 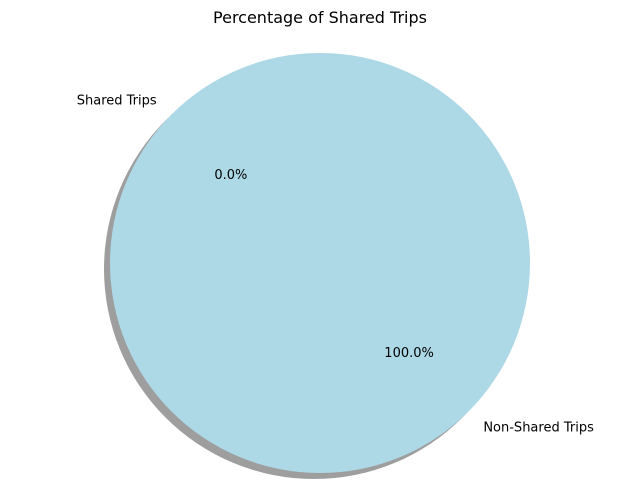 What do you see at coordinates (409, 353) in the screenshot?
I see `pct-label-non-shared-trips: 100.0%` at bounding box center [409, 353].